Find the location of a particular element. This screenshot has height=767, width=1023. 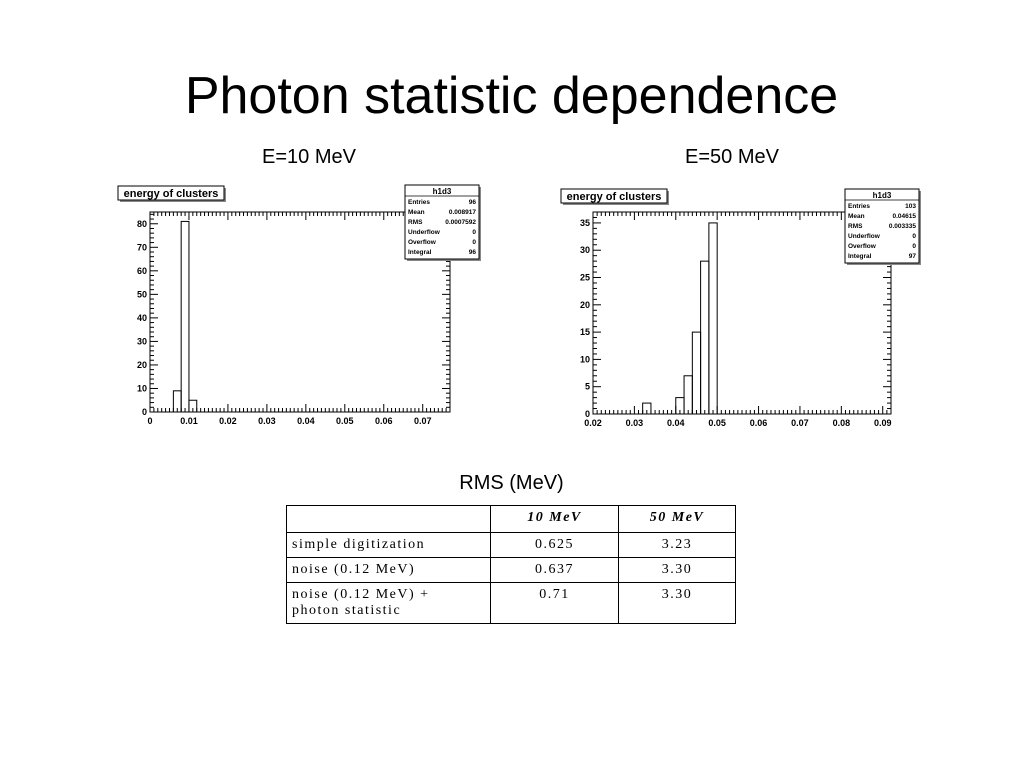

value-10mev: 0.637 is located at coordinates (554, 570).